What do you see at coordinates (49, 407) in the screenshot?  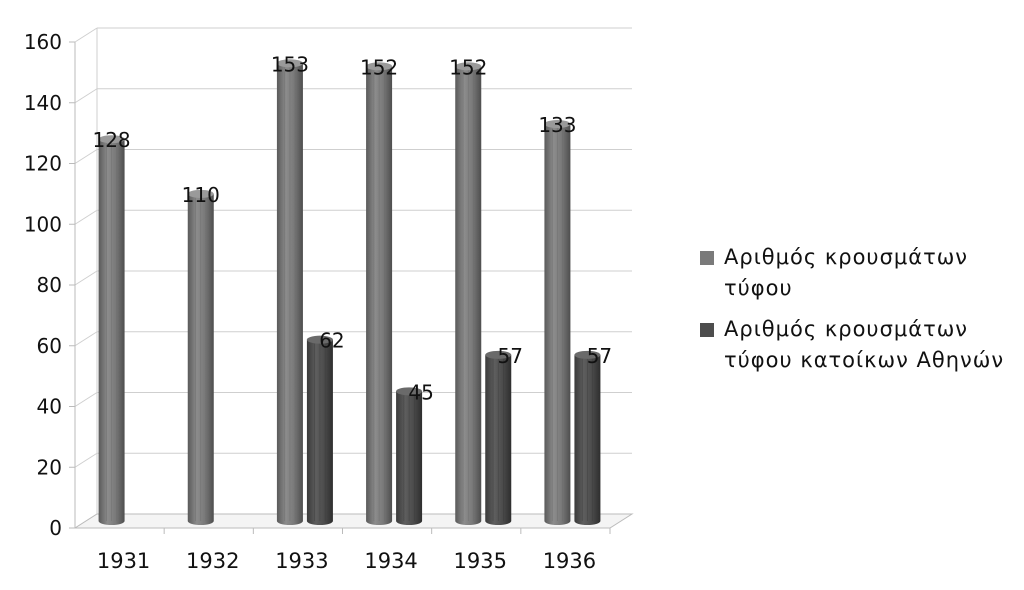 I see `y-tick-label: 40` at bounding box center [49, 407].